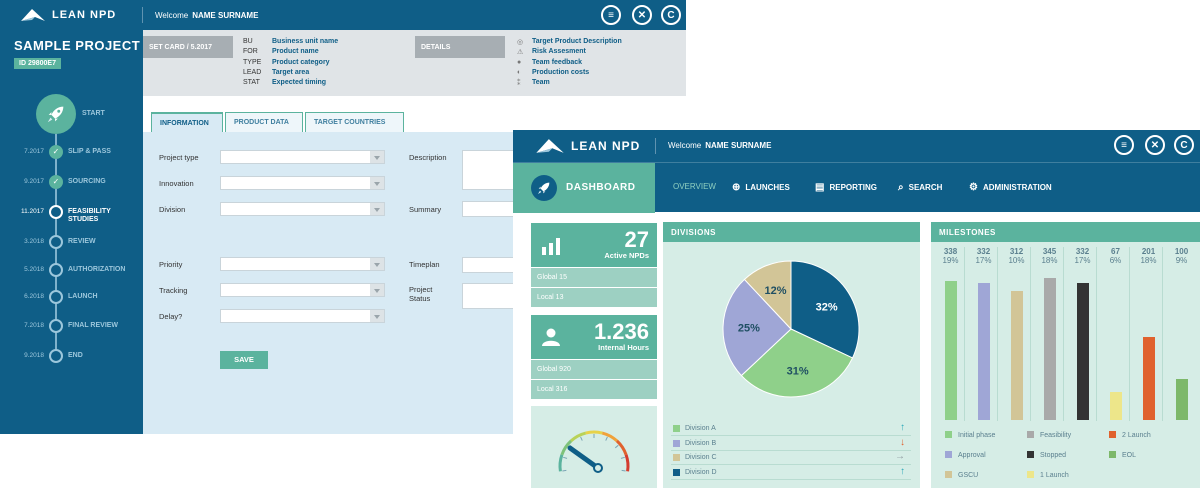 The image size is (1200, 501). I want to click on legend-item: Division B ↓, so click(791, 444).